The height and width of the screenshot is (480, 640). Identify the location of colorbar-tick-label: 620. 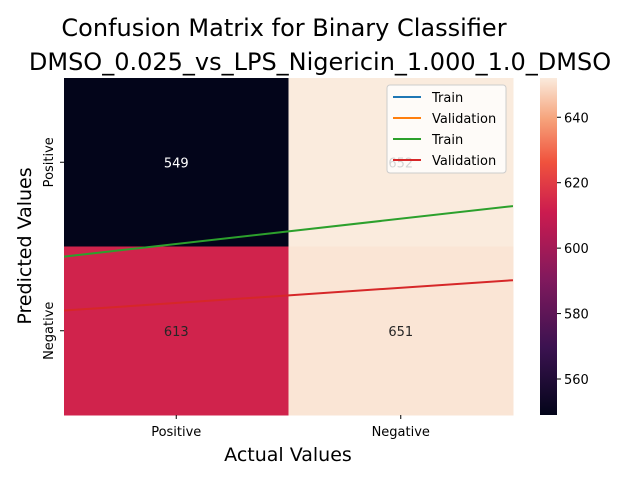
(576, 184).